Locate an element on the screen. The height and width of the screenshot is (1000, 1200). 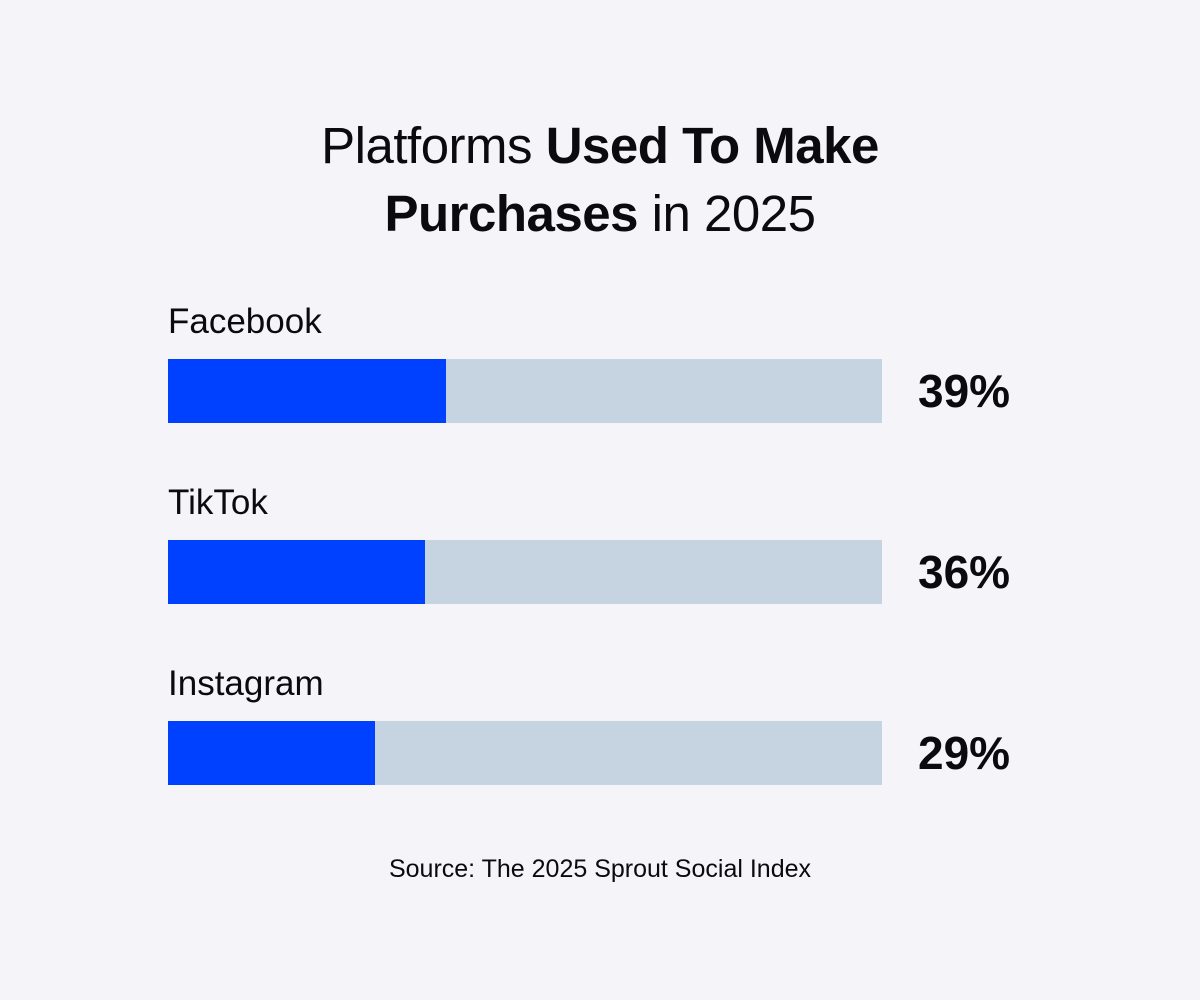
chart-title-bold-2: Purchases is located at coordinates (511, 213).